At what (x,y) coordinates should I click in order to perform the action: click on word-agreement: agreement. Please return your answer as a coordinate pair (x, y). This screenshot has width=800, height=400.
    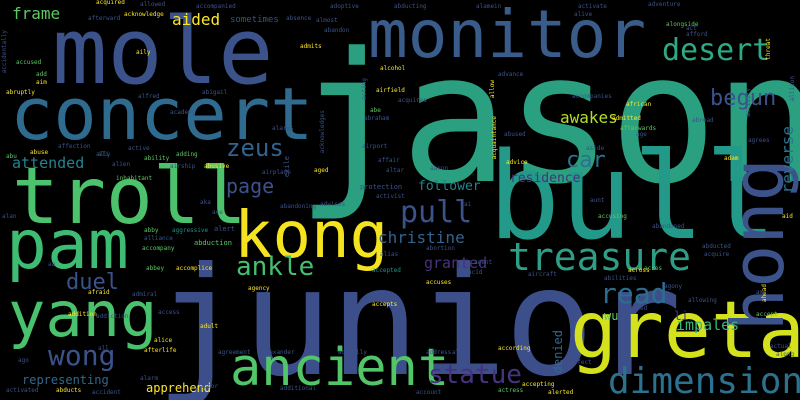
    Looking at the image, I should click on (234, 352).